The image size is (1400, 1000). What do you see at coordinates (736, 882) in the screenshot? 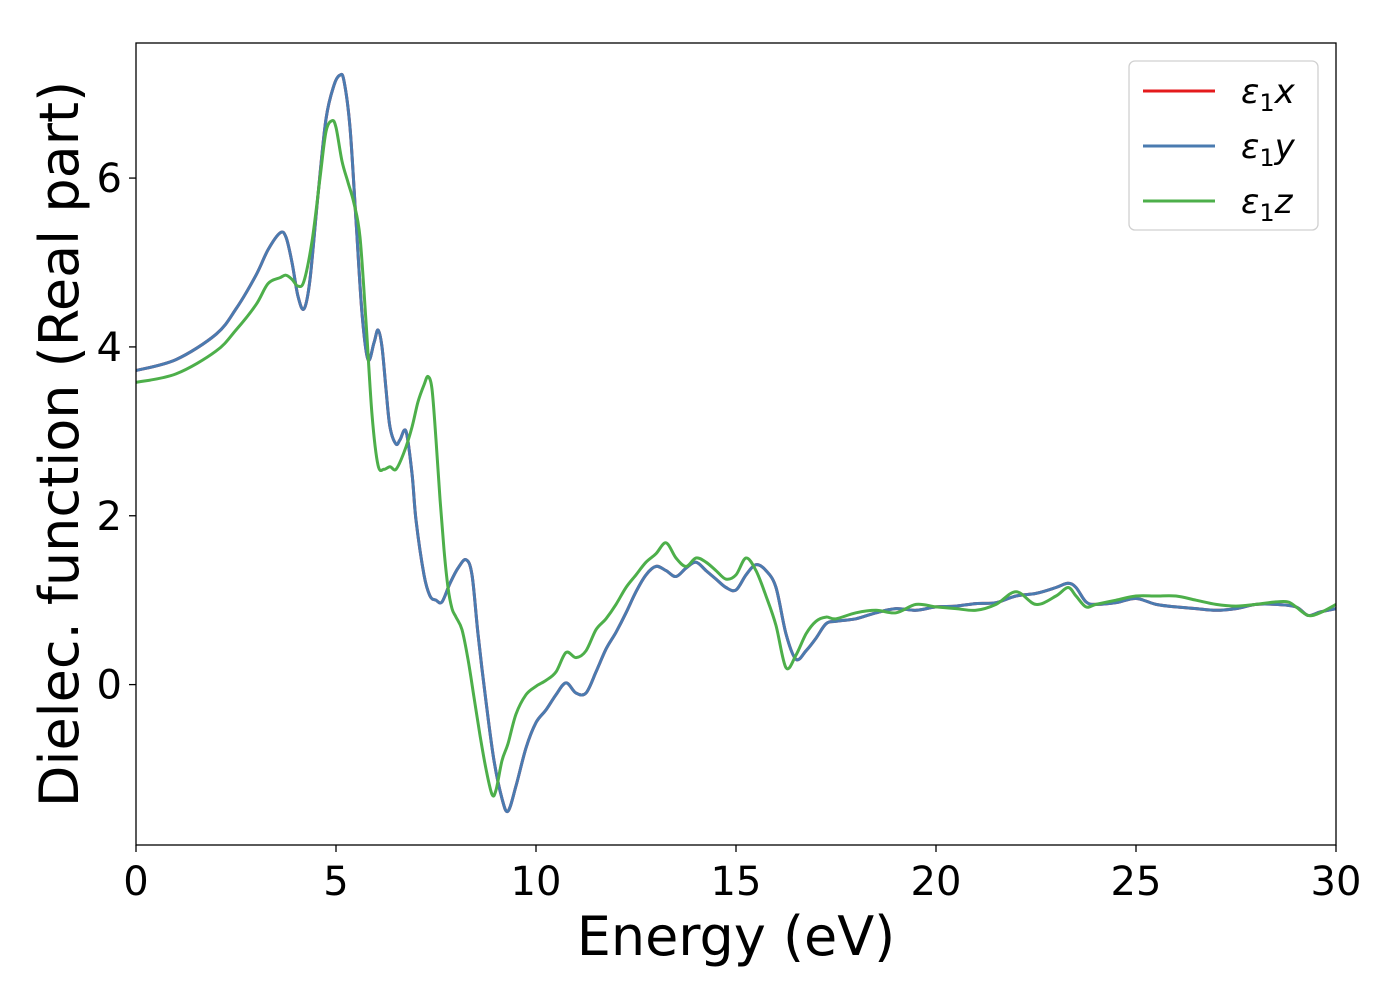
I see `x-tick-label: 15` at bounding box center [736, 882].